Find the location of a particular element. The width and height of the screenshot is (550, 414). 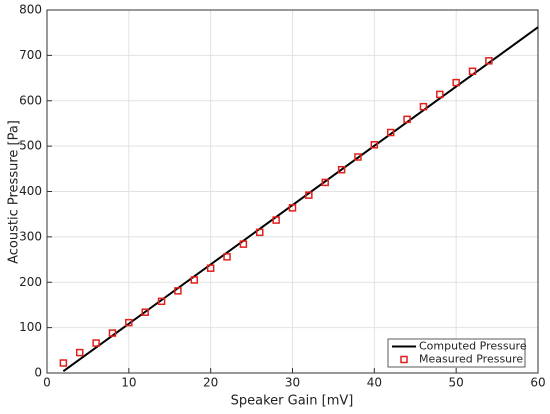

y-tick-label: 0 is located at coordinates (38, 373).